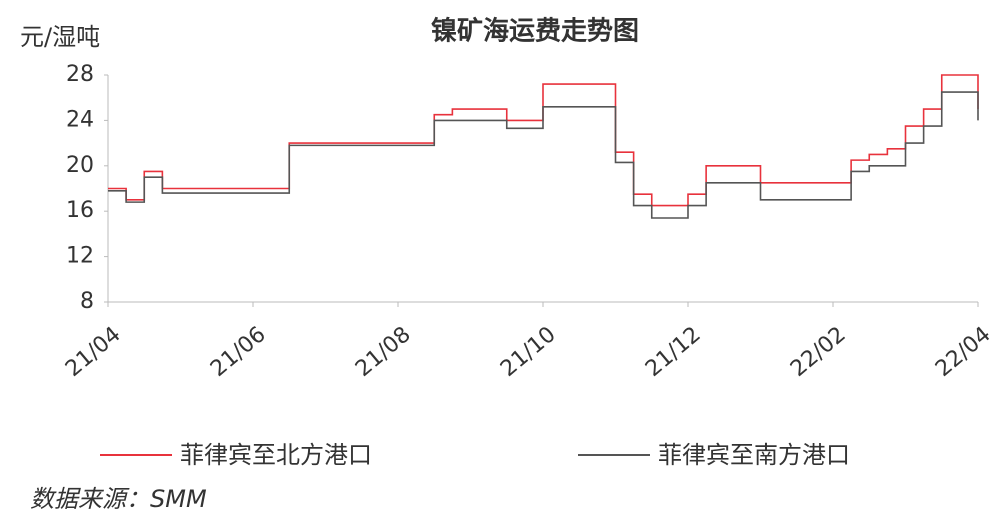 Image resolution: width=992 pixels, height=519 pixels. I want to click on y-tick-label: 16, so click(80, 210).